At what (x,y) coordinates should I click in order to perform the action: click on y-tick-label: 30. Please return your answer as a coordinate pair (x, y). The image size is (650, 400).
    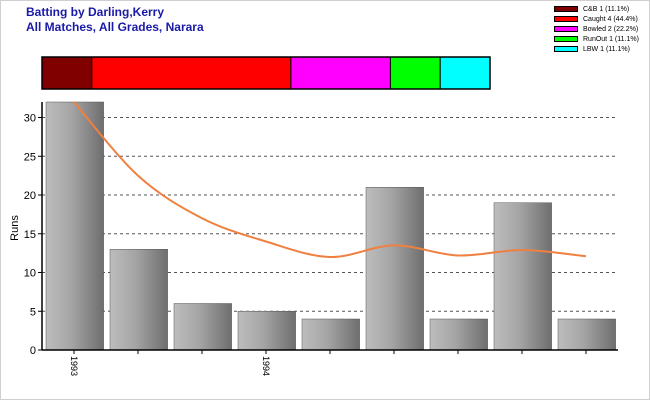
    Looking at the image, I should click on (30, 119).